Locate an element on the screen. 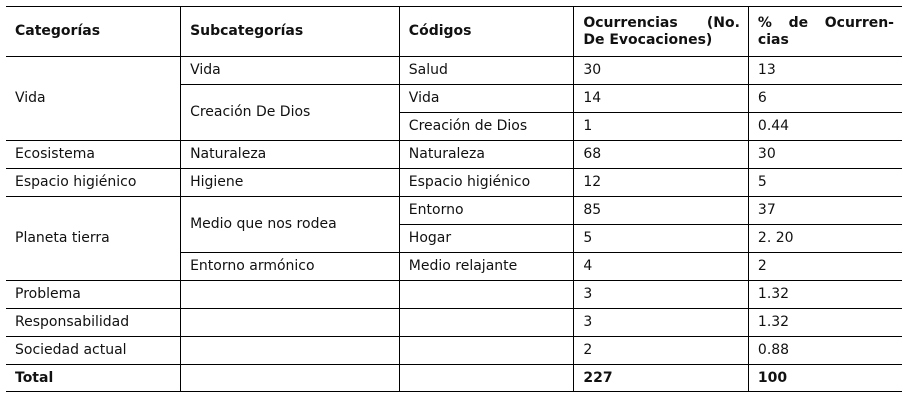 Image resolution: width=909 pixels, height=401 pixels. category-cell: Planeta tierra is located at coordinates (93, 238).